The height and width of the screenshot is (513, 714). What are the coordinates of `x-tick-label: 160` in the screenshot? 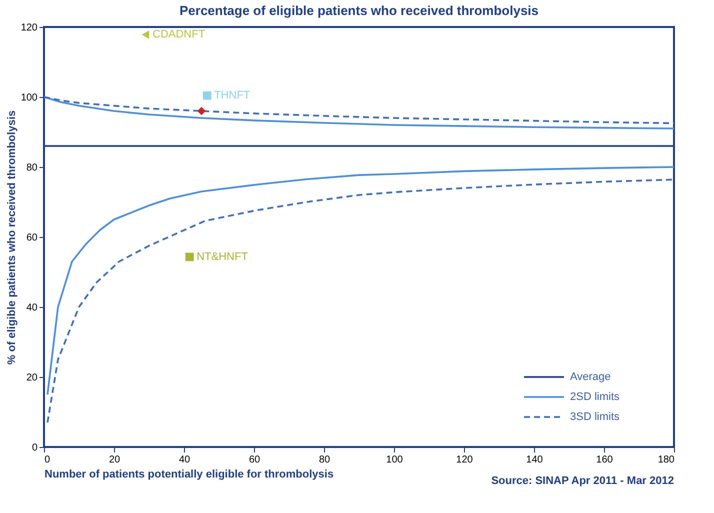 It's located at (605, 460).